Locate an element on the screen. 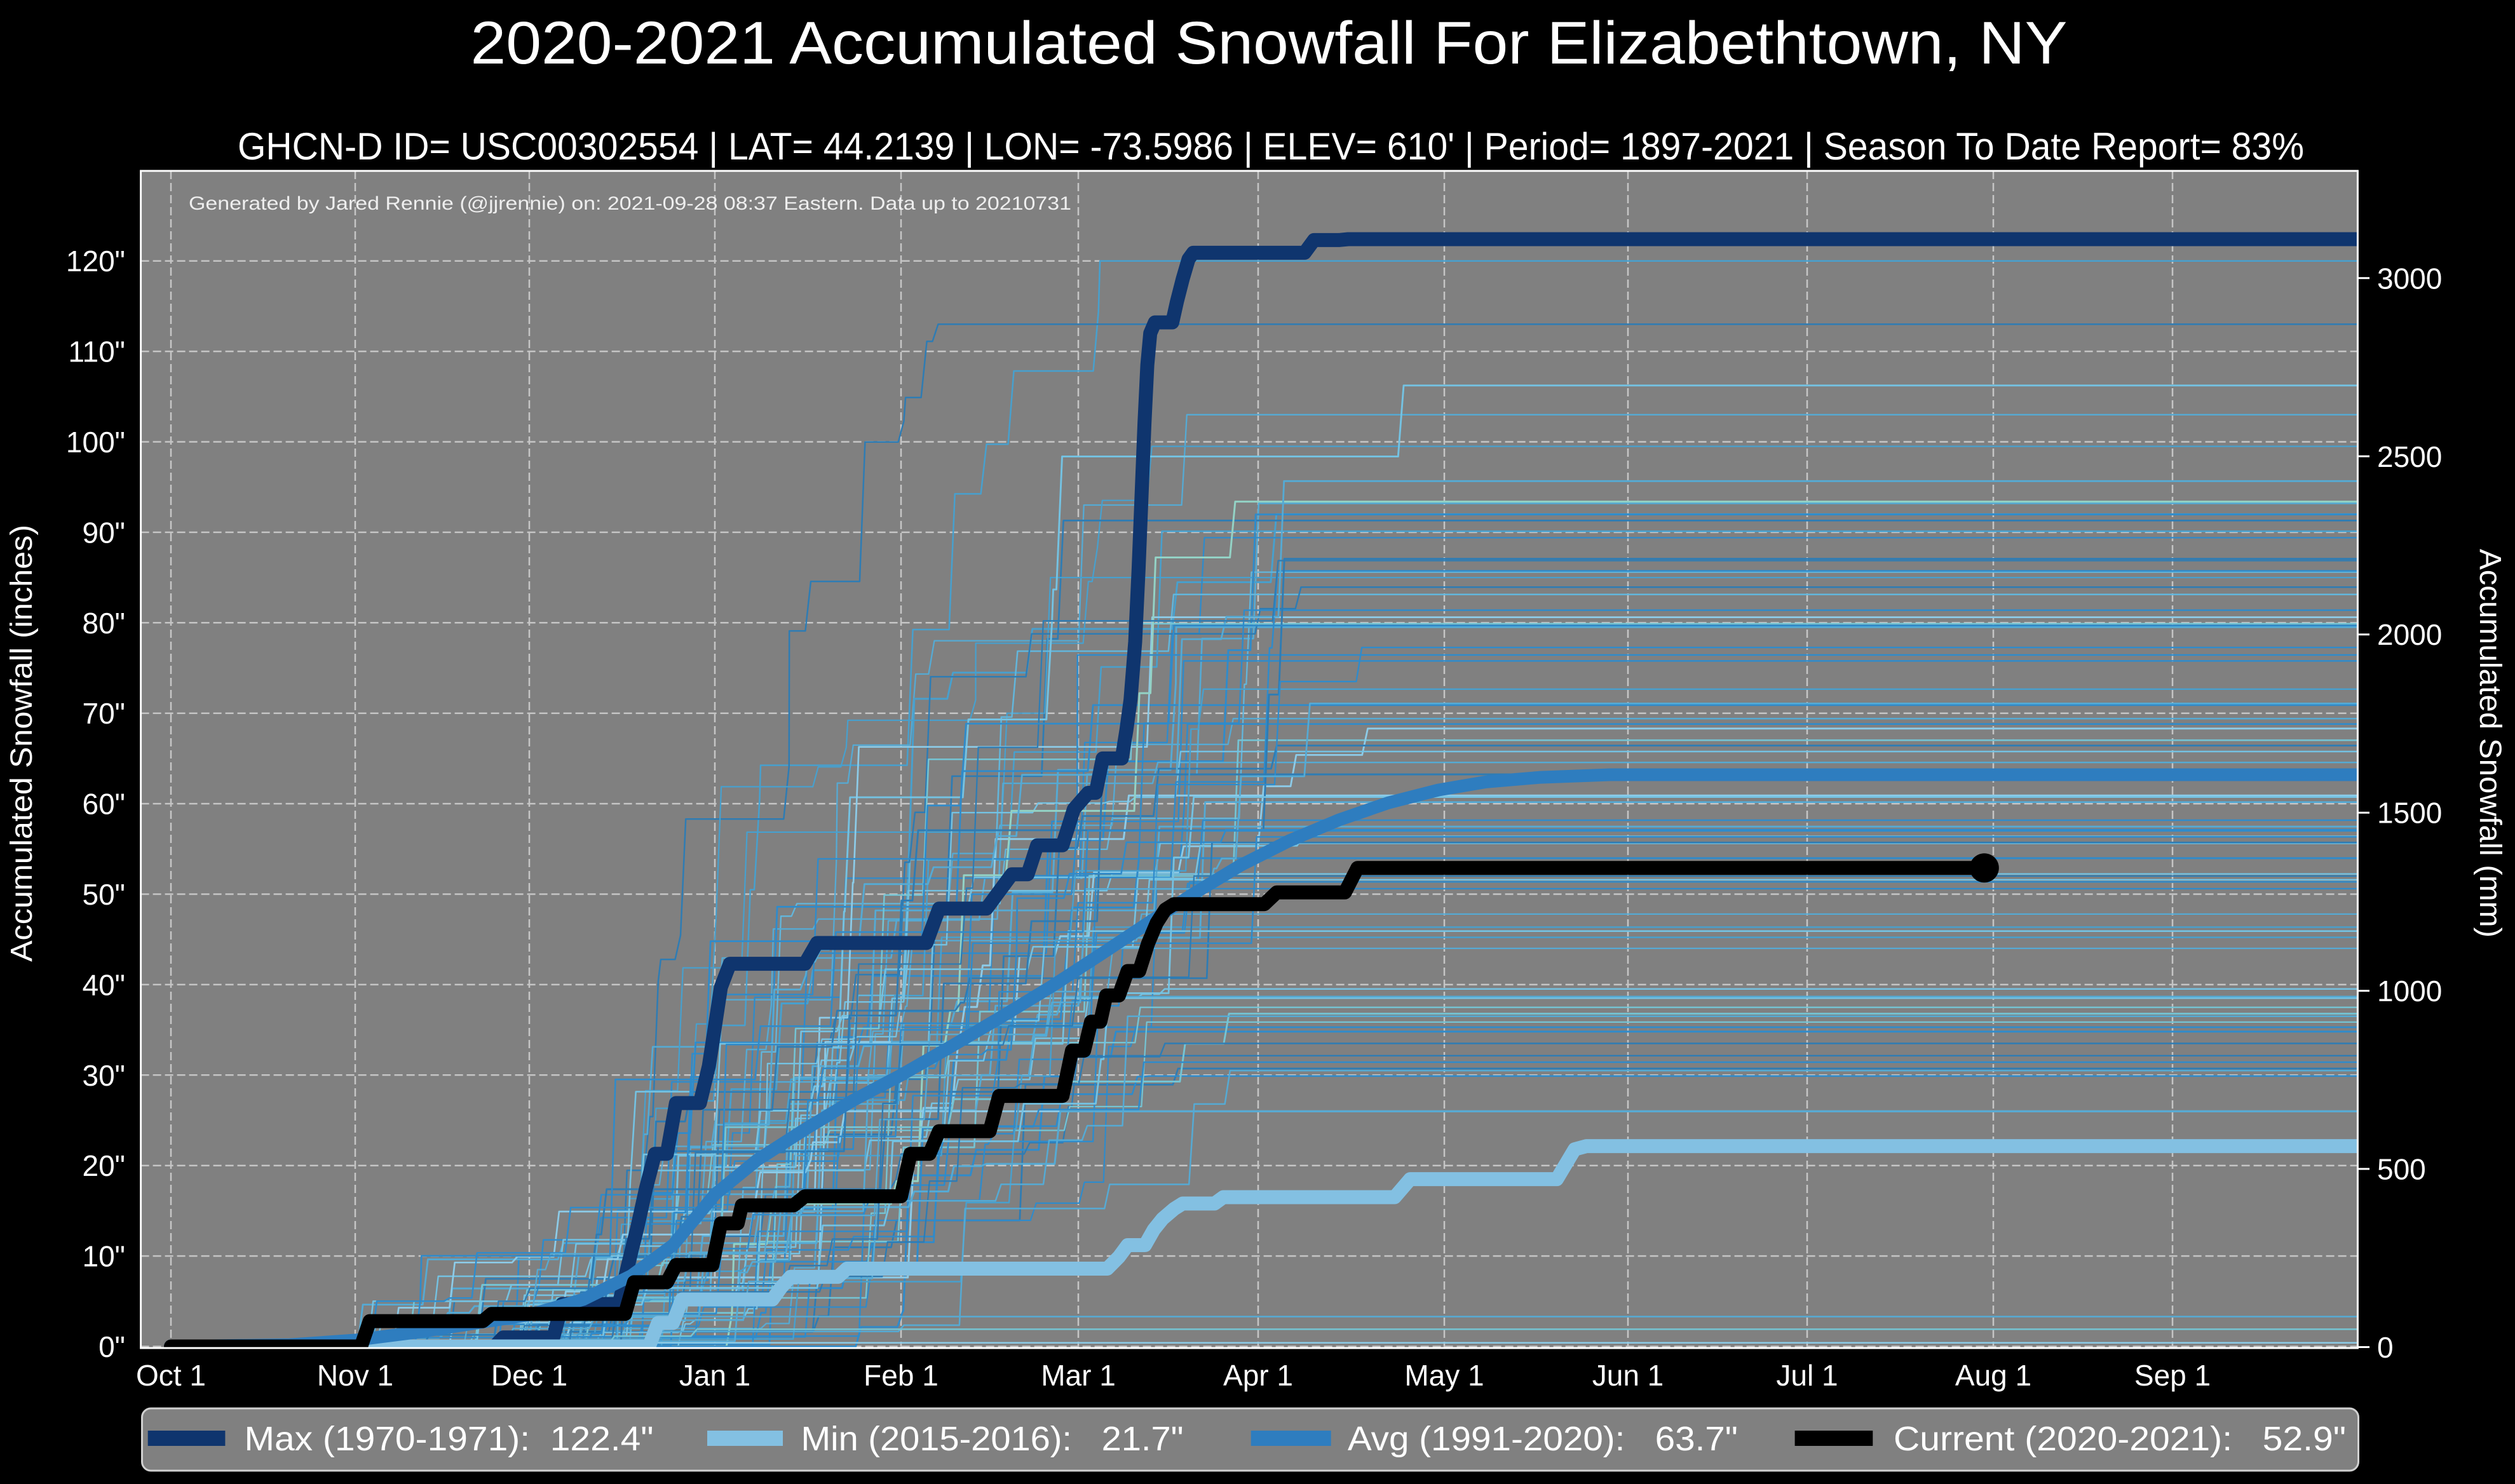 This screenshot has width=2515, height=1484. svg-text: 0 is located at coordinates (2385, 1347).